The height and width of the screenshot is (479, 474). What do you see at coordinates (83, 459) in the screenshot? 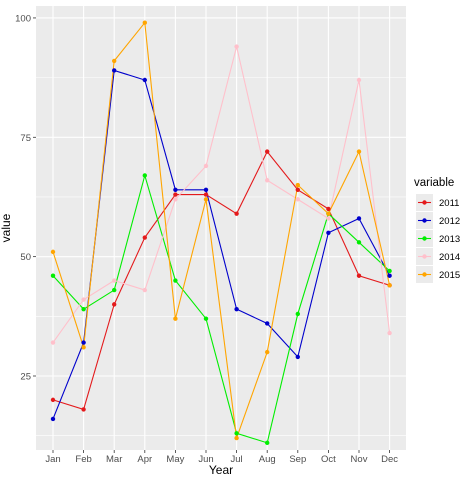
I see `x-tick-label: Feb` at bounding box center [83, 459].